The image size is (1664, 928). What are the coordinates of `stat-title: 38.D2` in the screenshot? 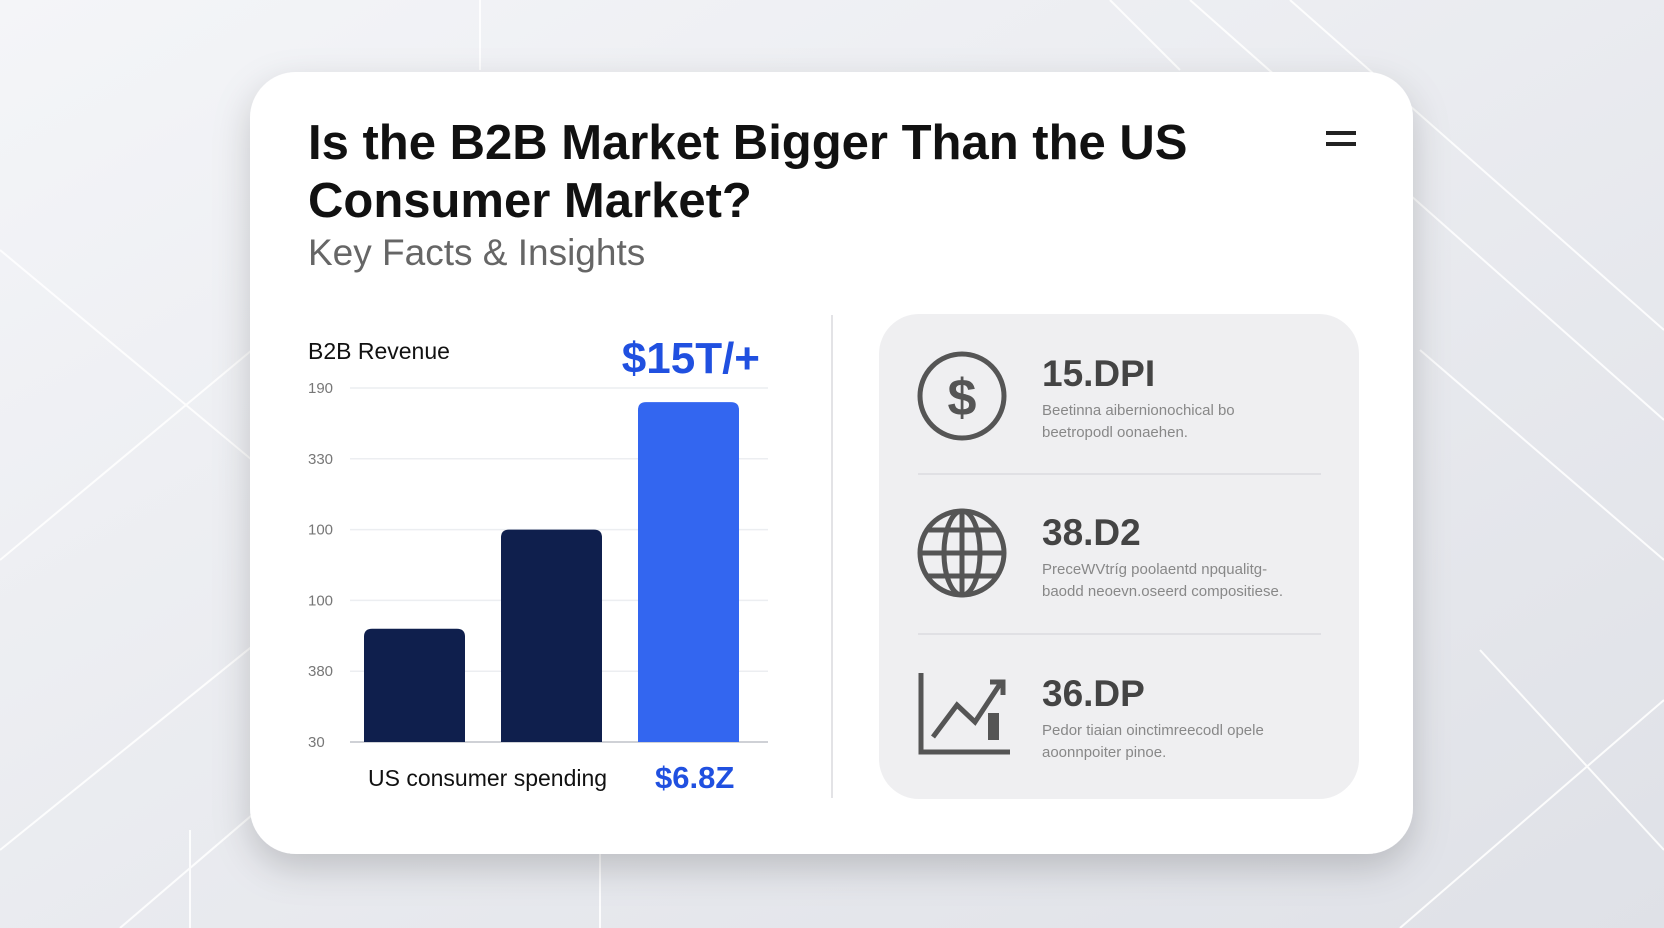 It's located at (1091, 532).